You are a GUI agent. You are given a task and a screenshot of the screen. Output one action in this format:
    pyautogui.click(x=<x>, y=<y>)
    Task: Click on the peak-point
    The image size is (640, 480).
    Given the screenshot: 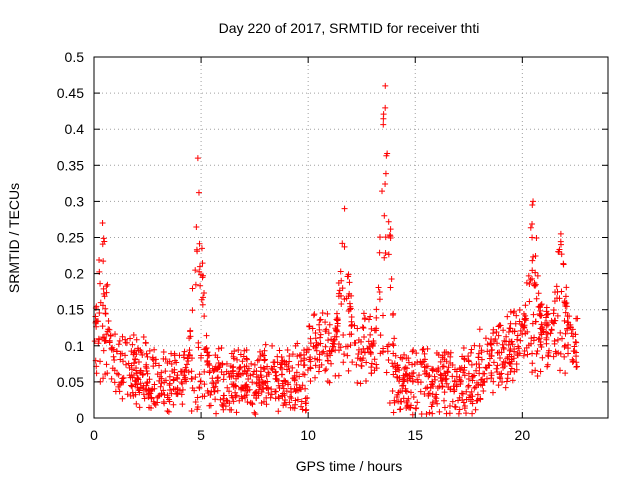 What is the action you would take?
    pyautogui.click(x=344, y=208)
    